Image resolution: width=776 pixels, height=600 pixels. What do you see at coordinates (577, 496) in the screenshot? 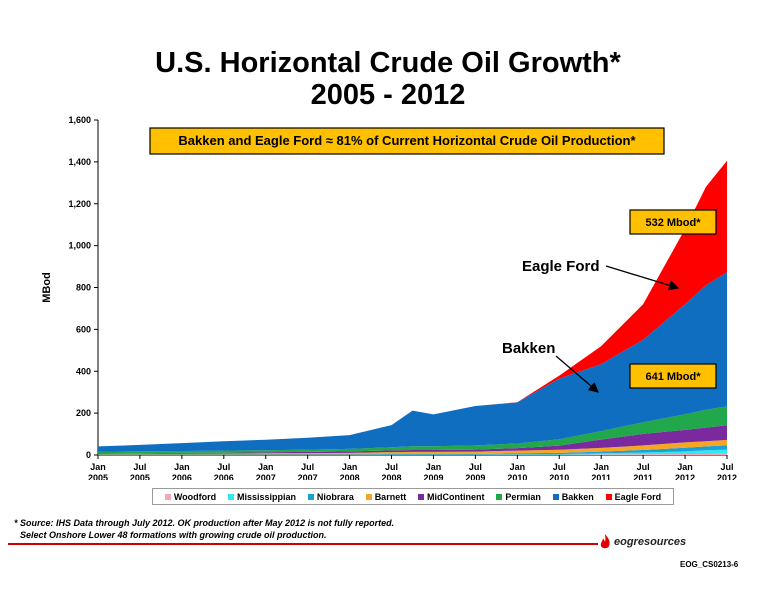
I see `legend-label: Bakken` at bounding box center [577, 496].